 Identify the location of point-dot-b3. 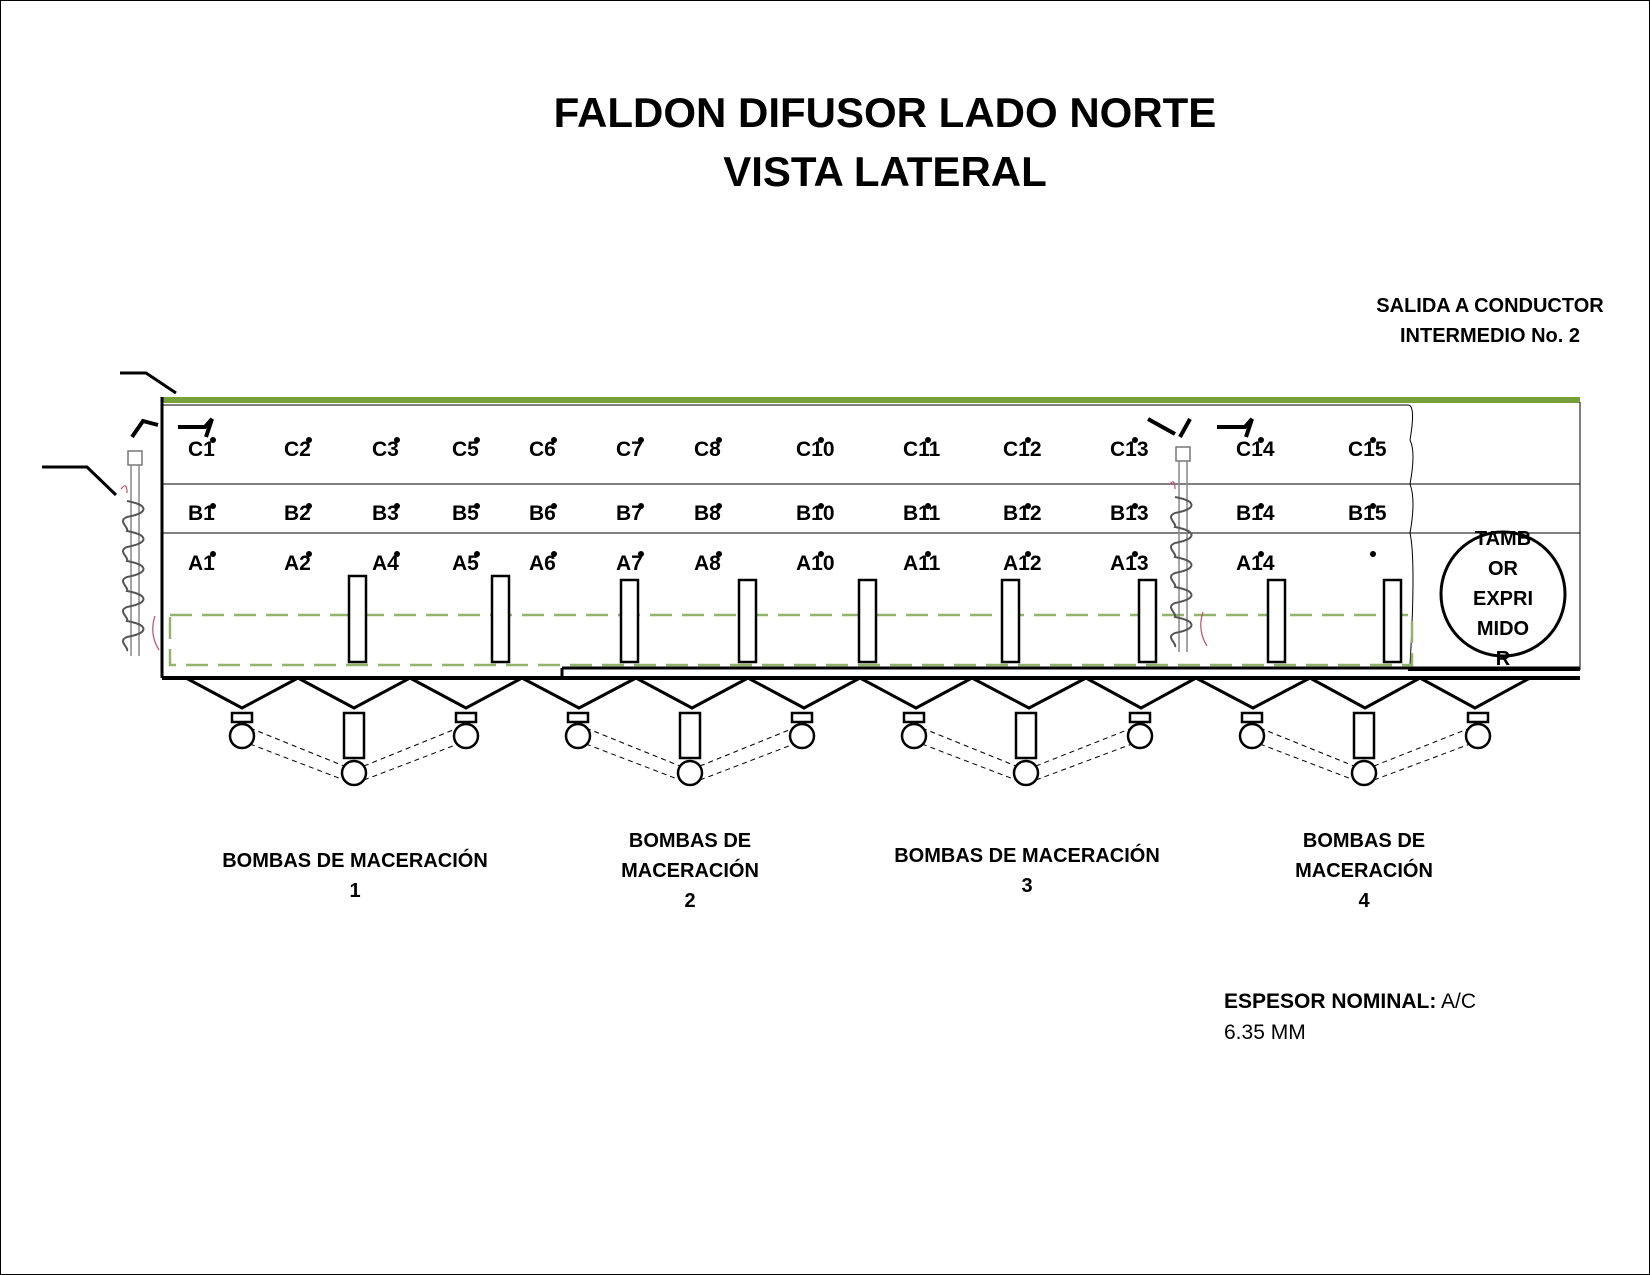
(397, 506).